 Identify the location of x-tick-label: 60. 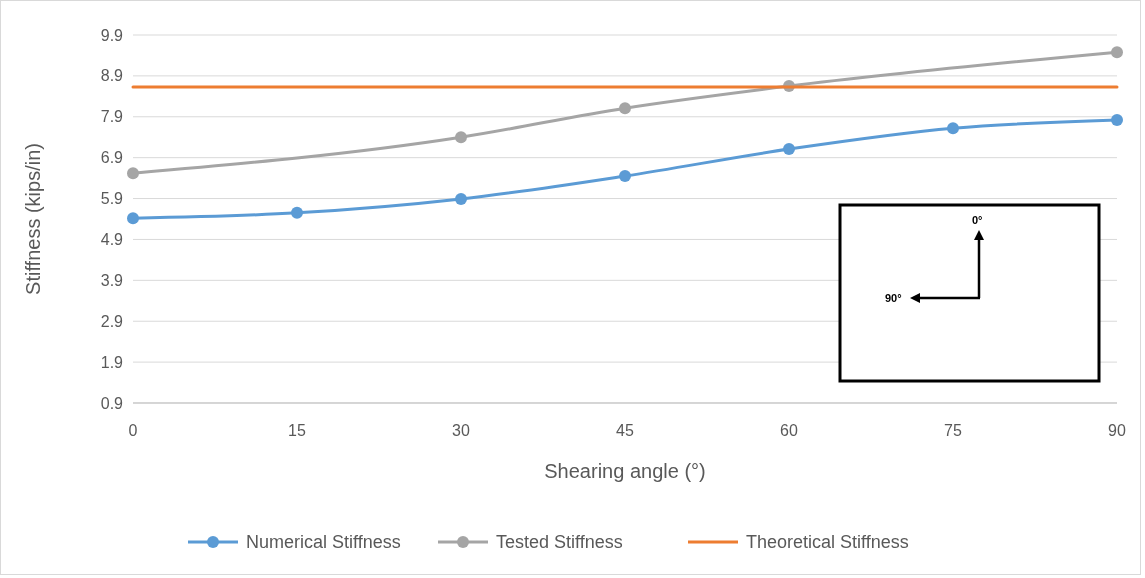
(789, 430).